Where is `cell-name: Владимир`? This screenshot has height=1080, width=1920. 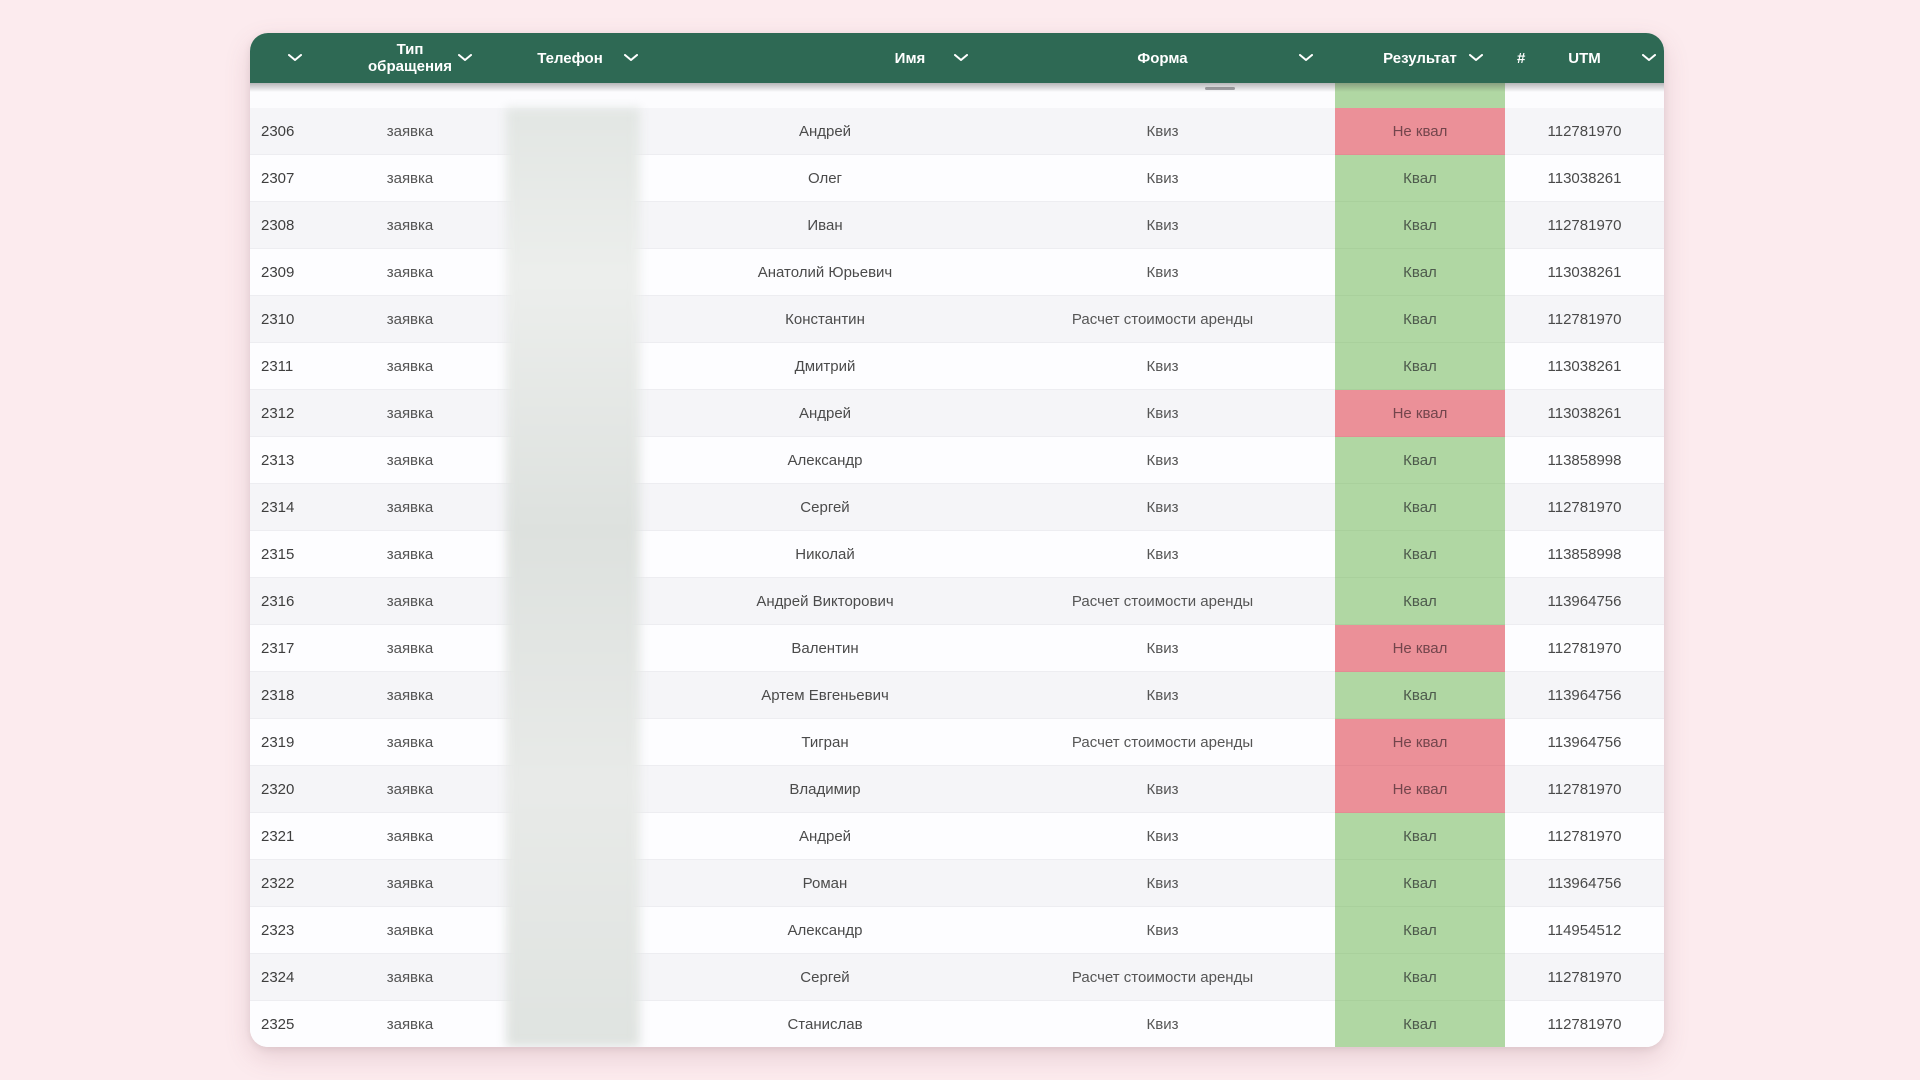
cell-name: Владимир is located at coordinates (825, 789).